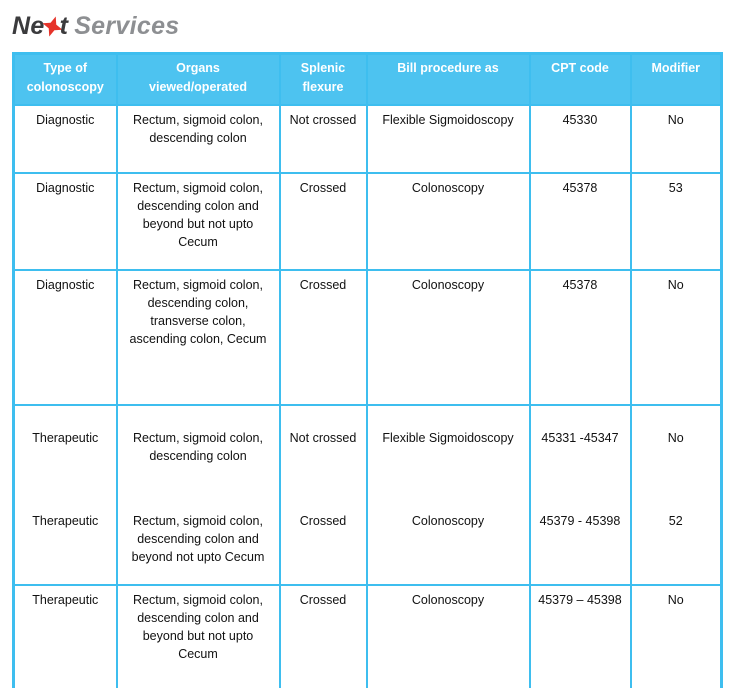 The image size is (731, 688). Describe the element at coordinates (323, 138) in the screenshot. I see `cell-splenic-flexure: Not crossed` at that location.